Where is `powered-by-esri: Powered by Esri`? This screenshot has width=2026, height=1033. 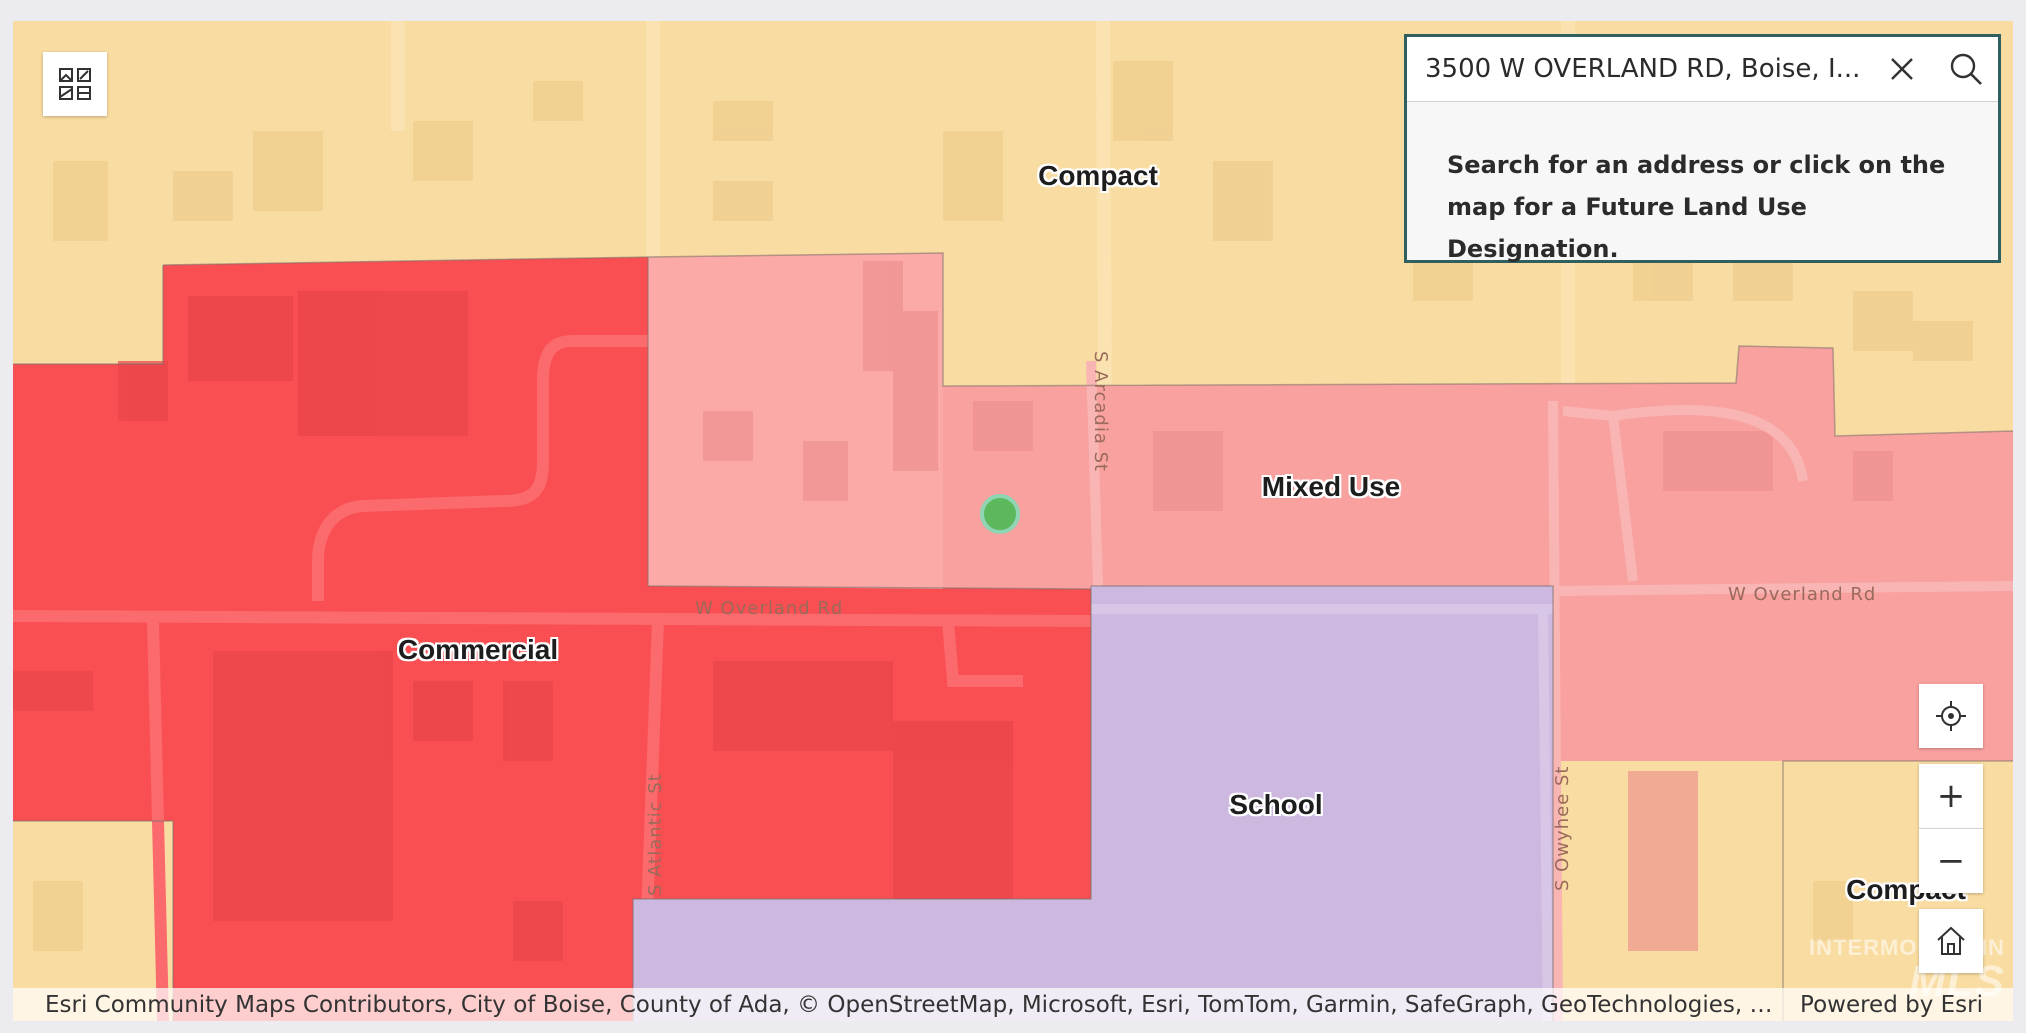 powered-by-esri: Powered by Esri is located at coordinates (1891, 1004).